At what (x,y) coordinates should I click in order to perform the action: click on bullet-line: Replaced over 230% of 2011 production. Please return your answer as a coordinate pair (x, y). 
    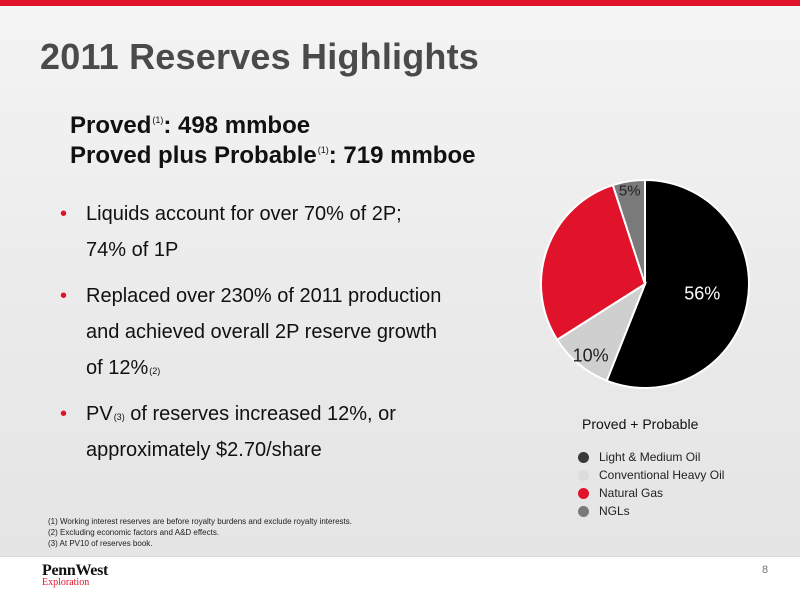
    Looking at the image, I should click on (264, 296).